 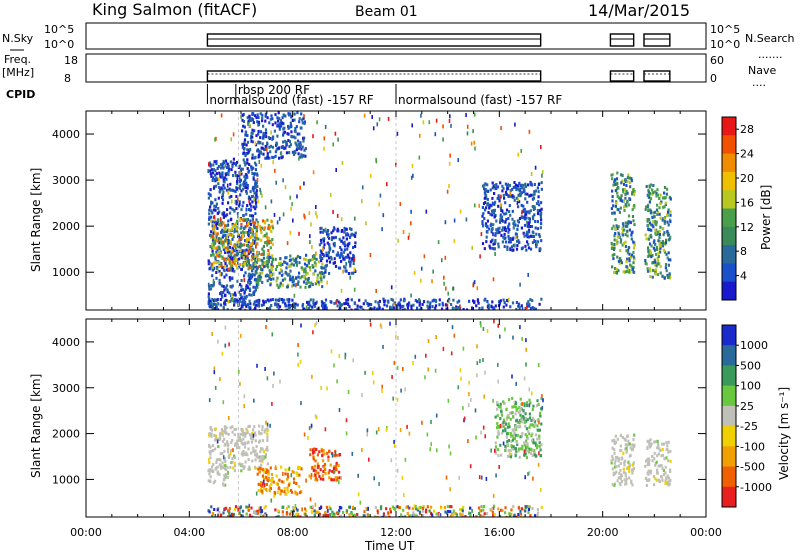 What do you see at coordinates (36, 220) in the screenshot?
I see `power-ylabel: Slant Range [km]` at bounding box center [36, 220].